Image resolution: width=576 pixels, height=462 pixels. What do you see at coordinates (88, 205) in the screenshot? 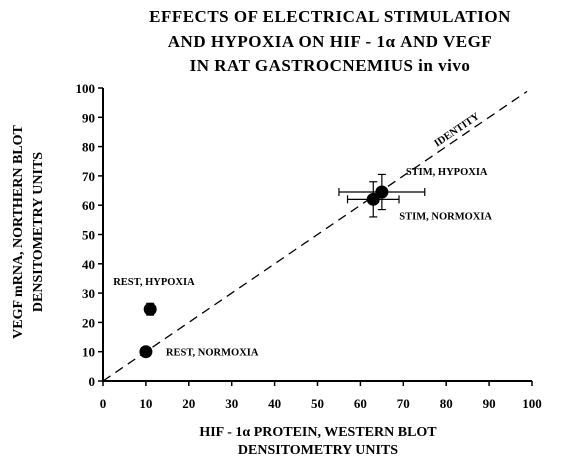
I see `y-tick-label: 60` at bounding box center [88, 205].